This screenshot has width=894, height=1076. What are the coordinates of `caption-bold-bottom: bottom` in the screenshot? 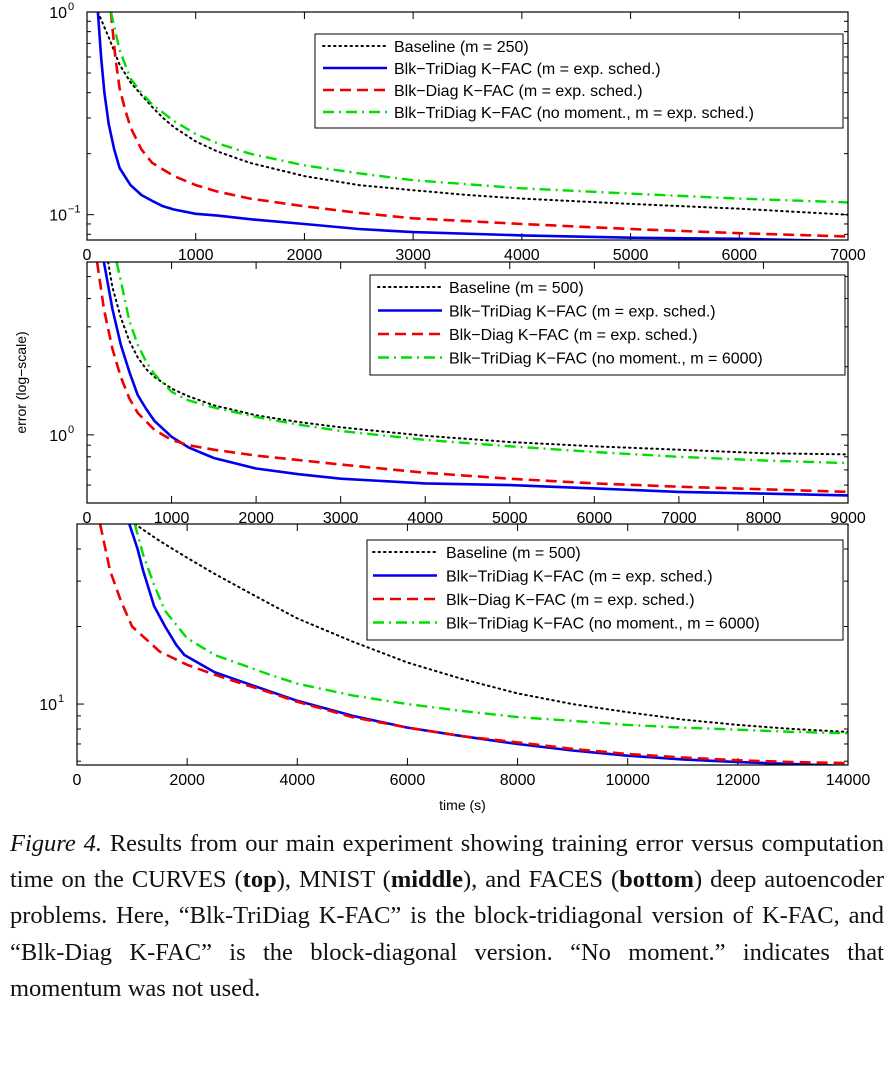 It's located at (656, 880).